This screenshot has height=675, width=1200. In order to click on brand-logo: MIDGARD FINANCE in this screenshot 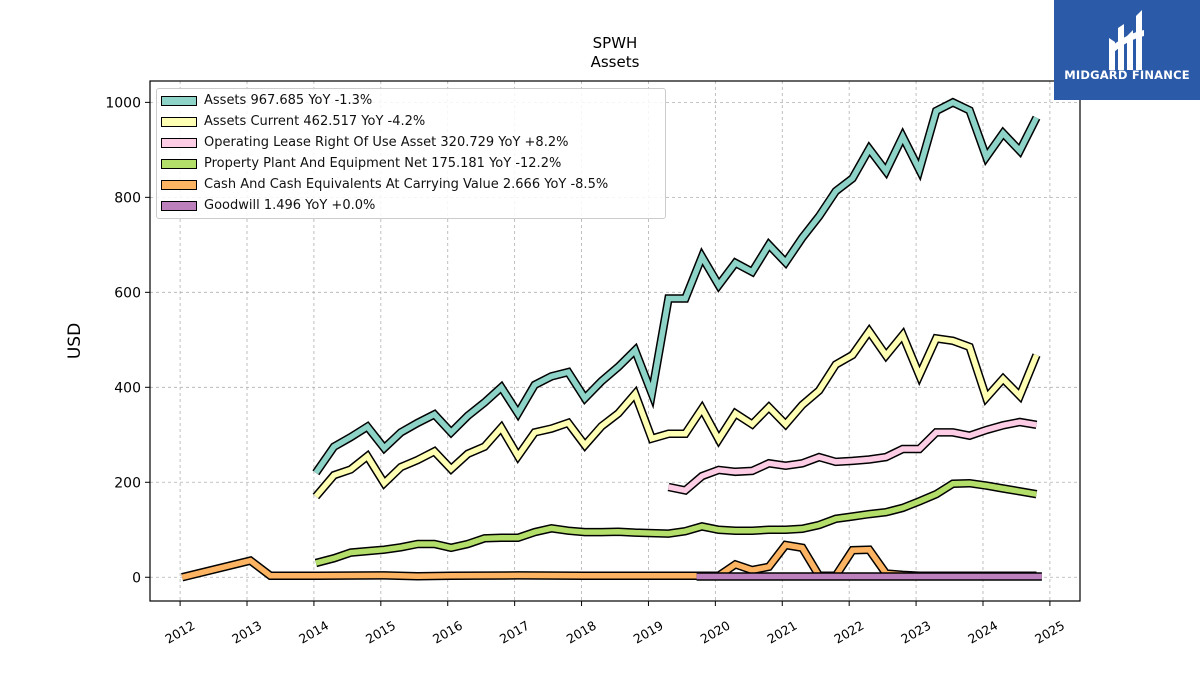, I will do `click(1127, 50)`.